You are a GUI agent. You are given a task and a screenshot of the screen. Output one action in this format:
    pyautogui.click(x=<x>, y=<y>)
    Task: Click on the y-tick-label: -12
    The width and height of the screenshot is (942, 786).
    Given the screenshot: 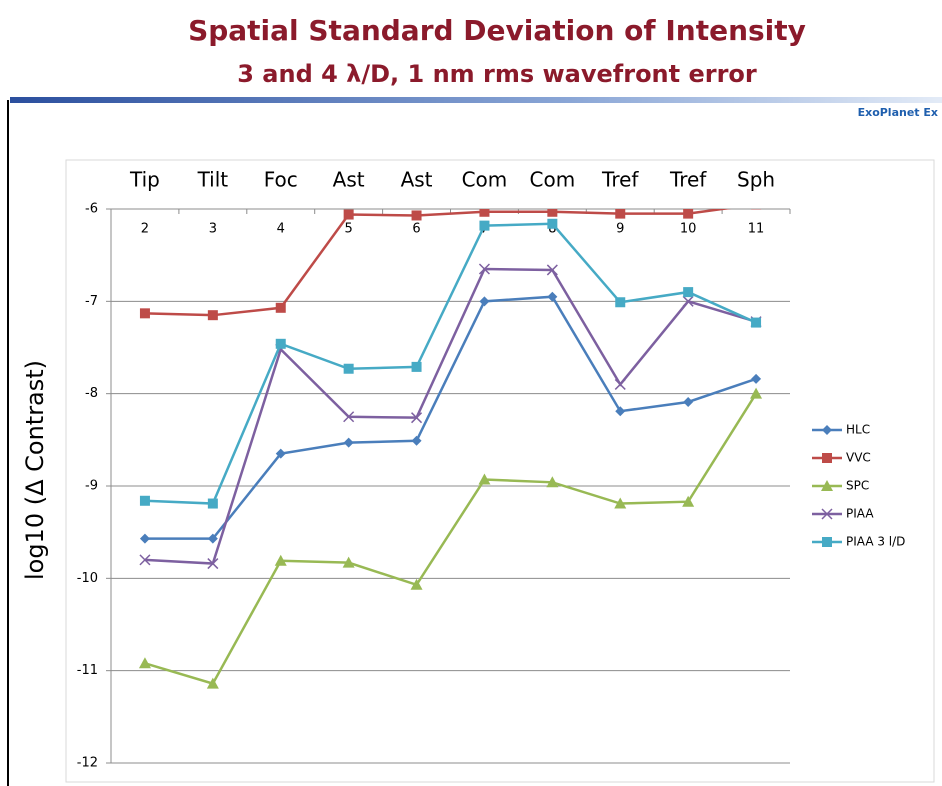 What is the action you would take?
    pyautogui.click(x=87, y=763)
    